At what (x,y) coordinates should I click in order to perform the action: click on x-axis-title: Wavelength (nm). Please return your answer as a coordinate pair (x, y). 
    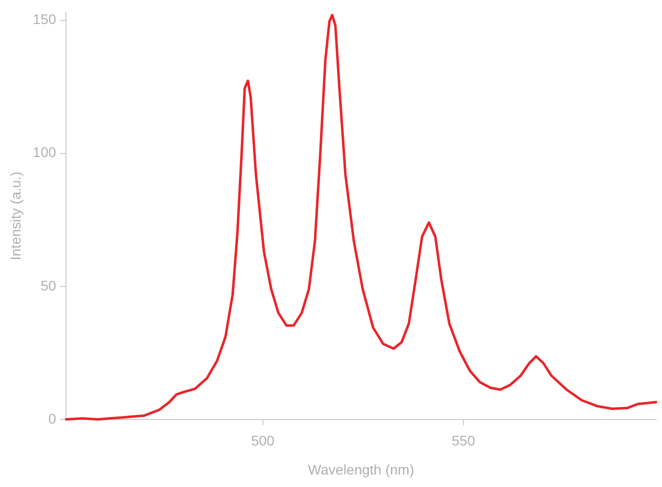
    Looking at the image, I should click on (361, 469).